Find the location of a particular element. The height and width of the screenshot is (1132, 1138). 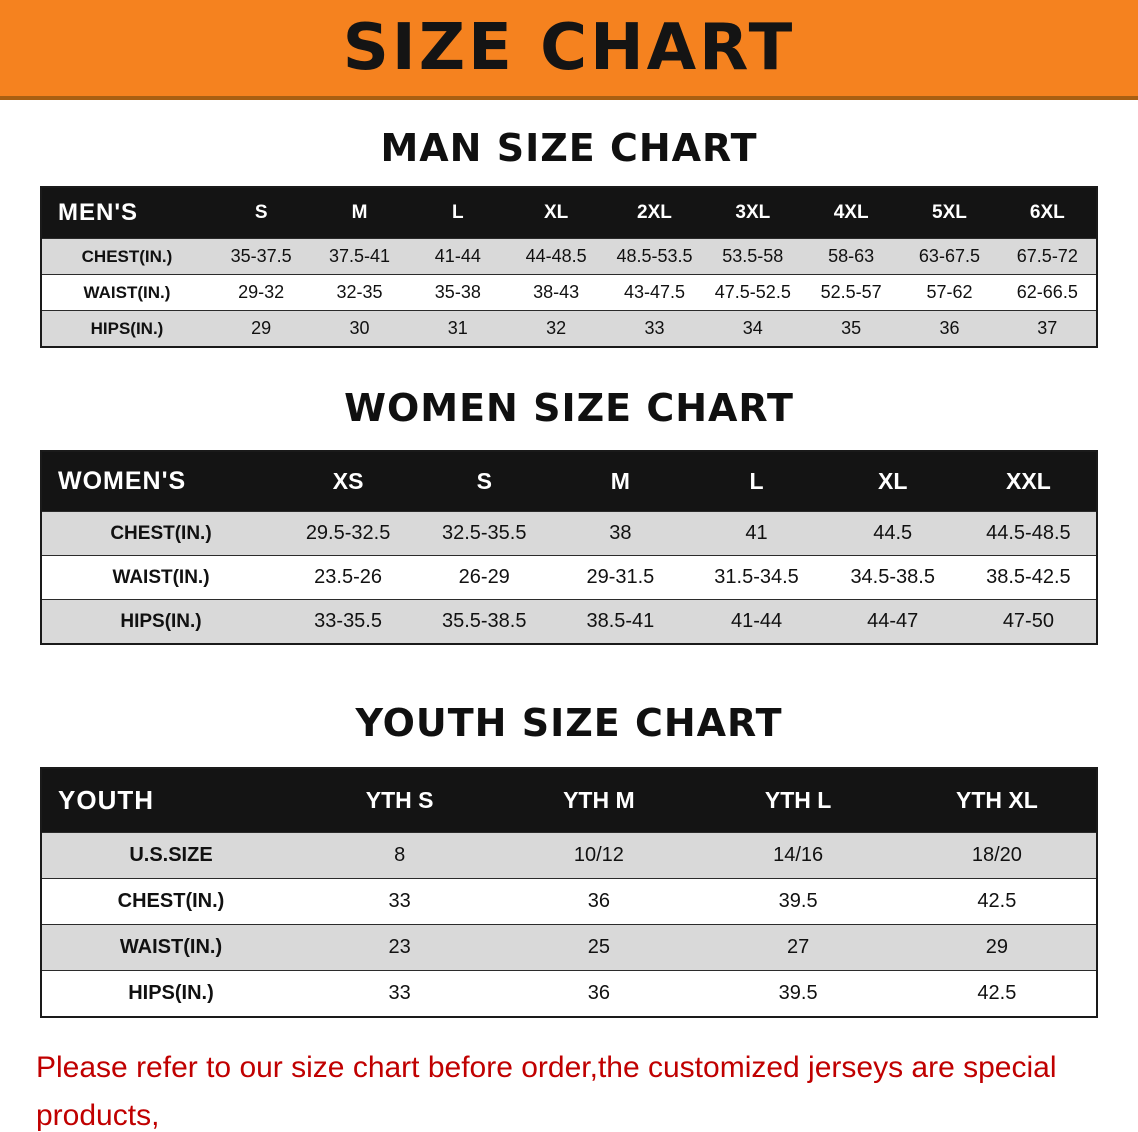

table-cell: 32-35 is located at coordinates (359, 292).